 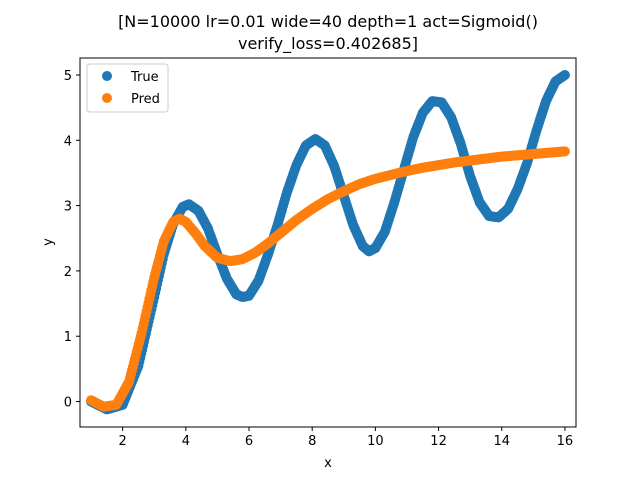 What do you see at coordinates (68, 403) in the screenshot?
I see `y-tick-label: 0` at bounding box center [68, 403].